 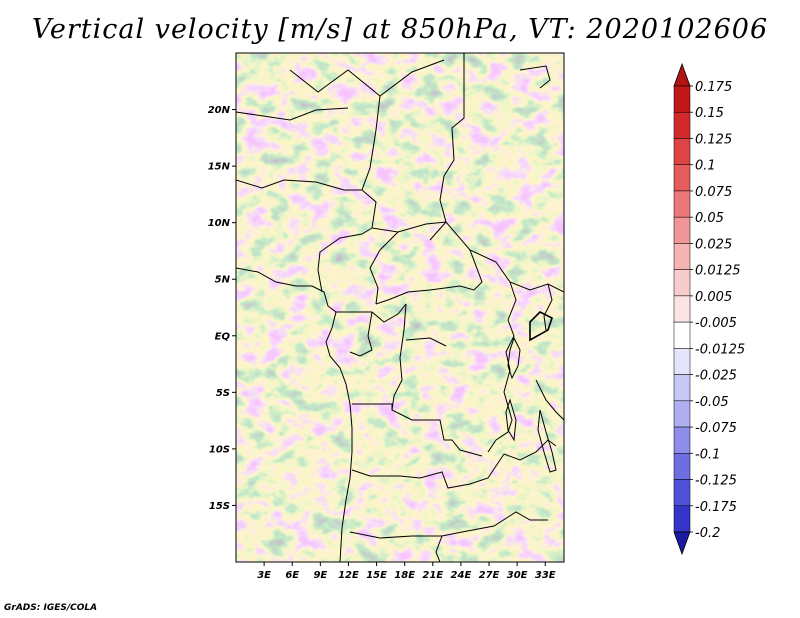 I want to click on lon-tick-label: 33E, so click(x=545, y=575).